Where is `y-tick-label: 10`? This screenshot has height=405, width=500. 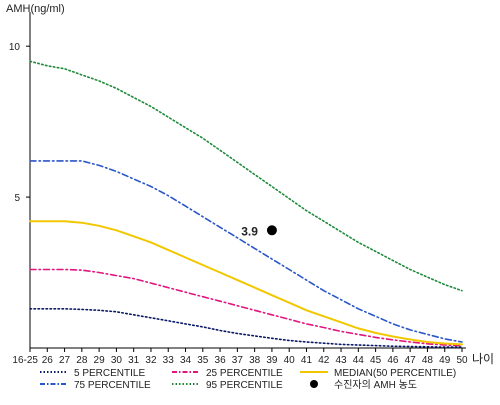 y-tick-label: 10 is located at coordinates (15, 47).